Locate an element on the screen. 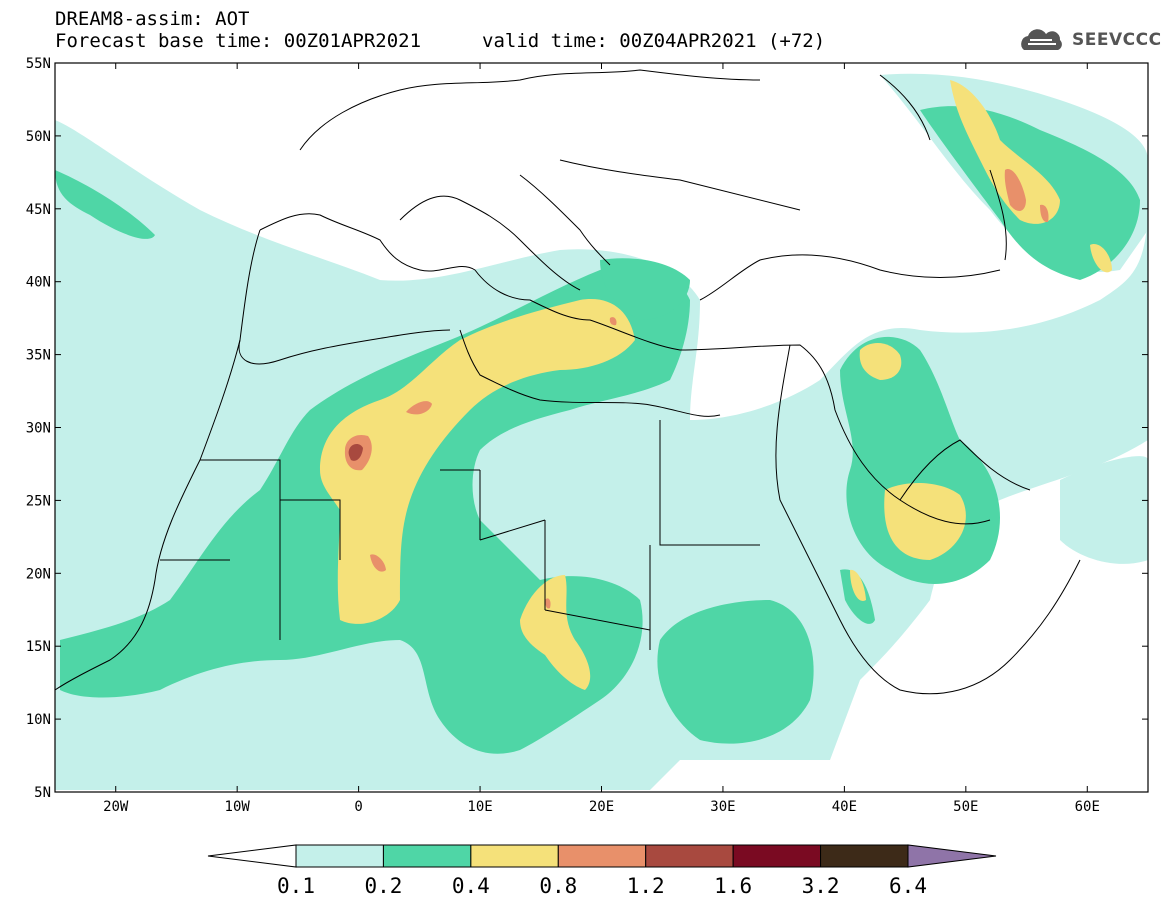 The image size is (1165, 905). colorbar-label: 1.6 is located at coordinates (733, 886).